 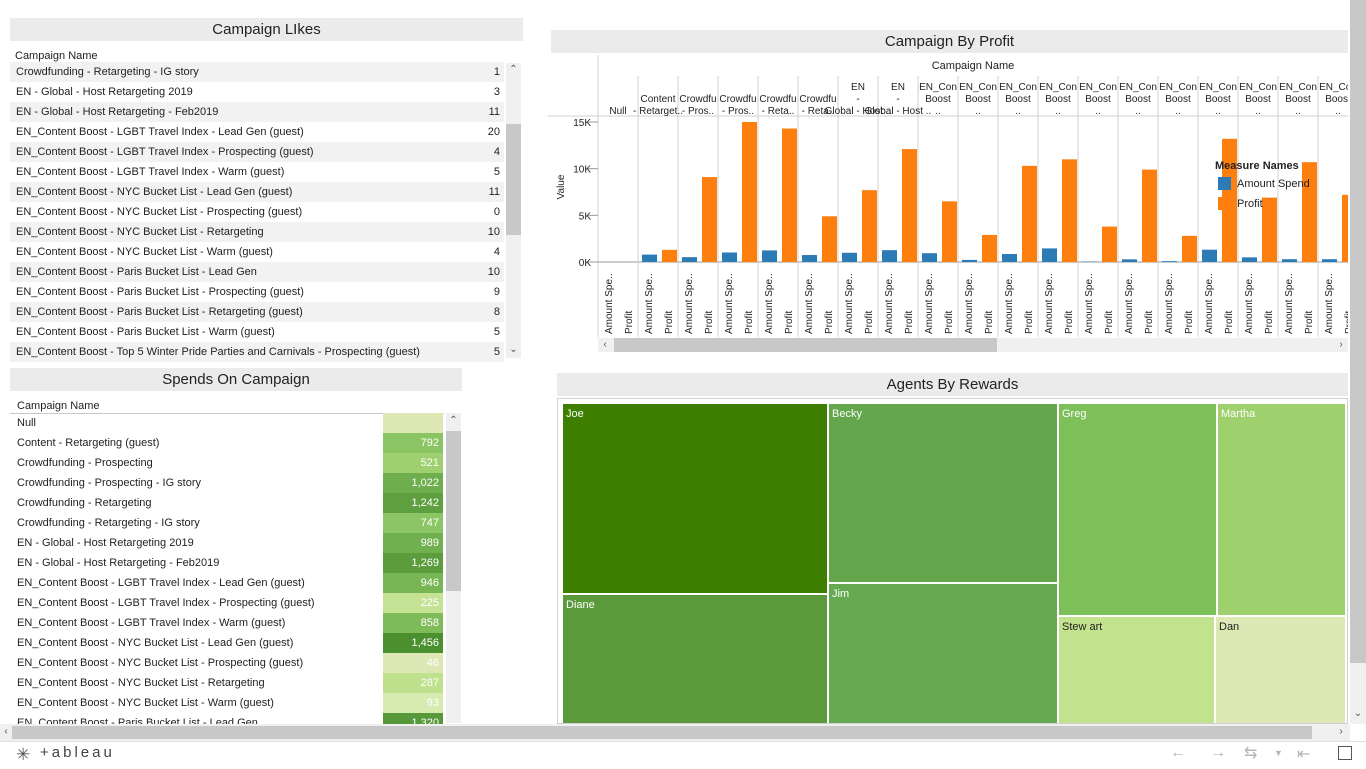 I want to click on treemap-cell-dan: Dan, so click(x=1280, y=670).